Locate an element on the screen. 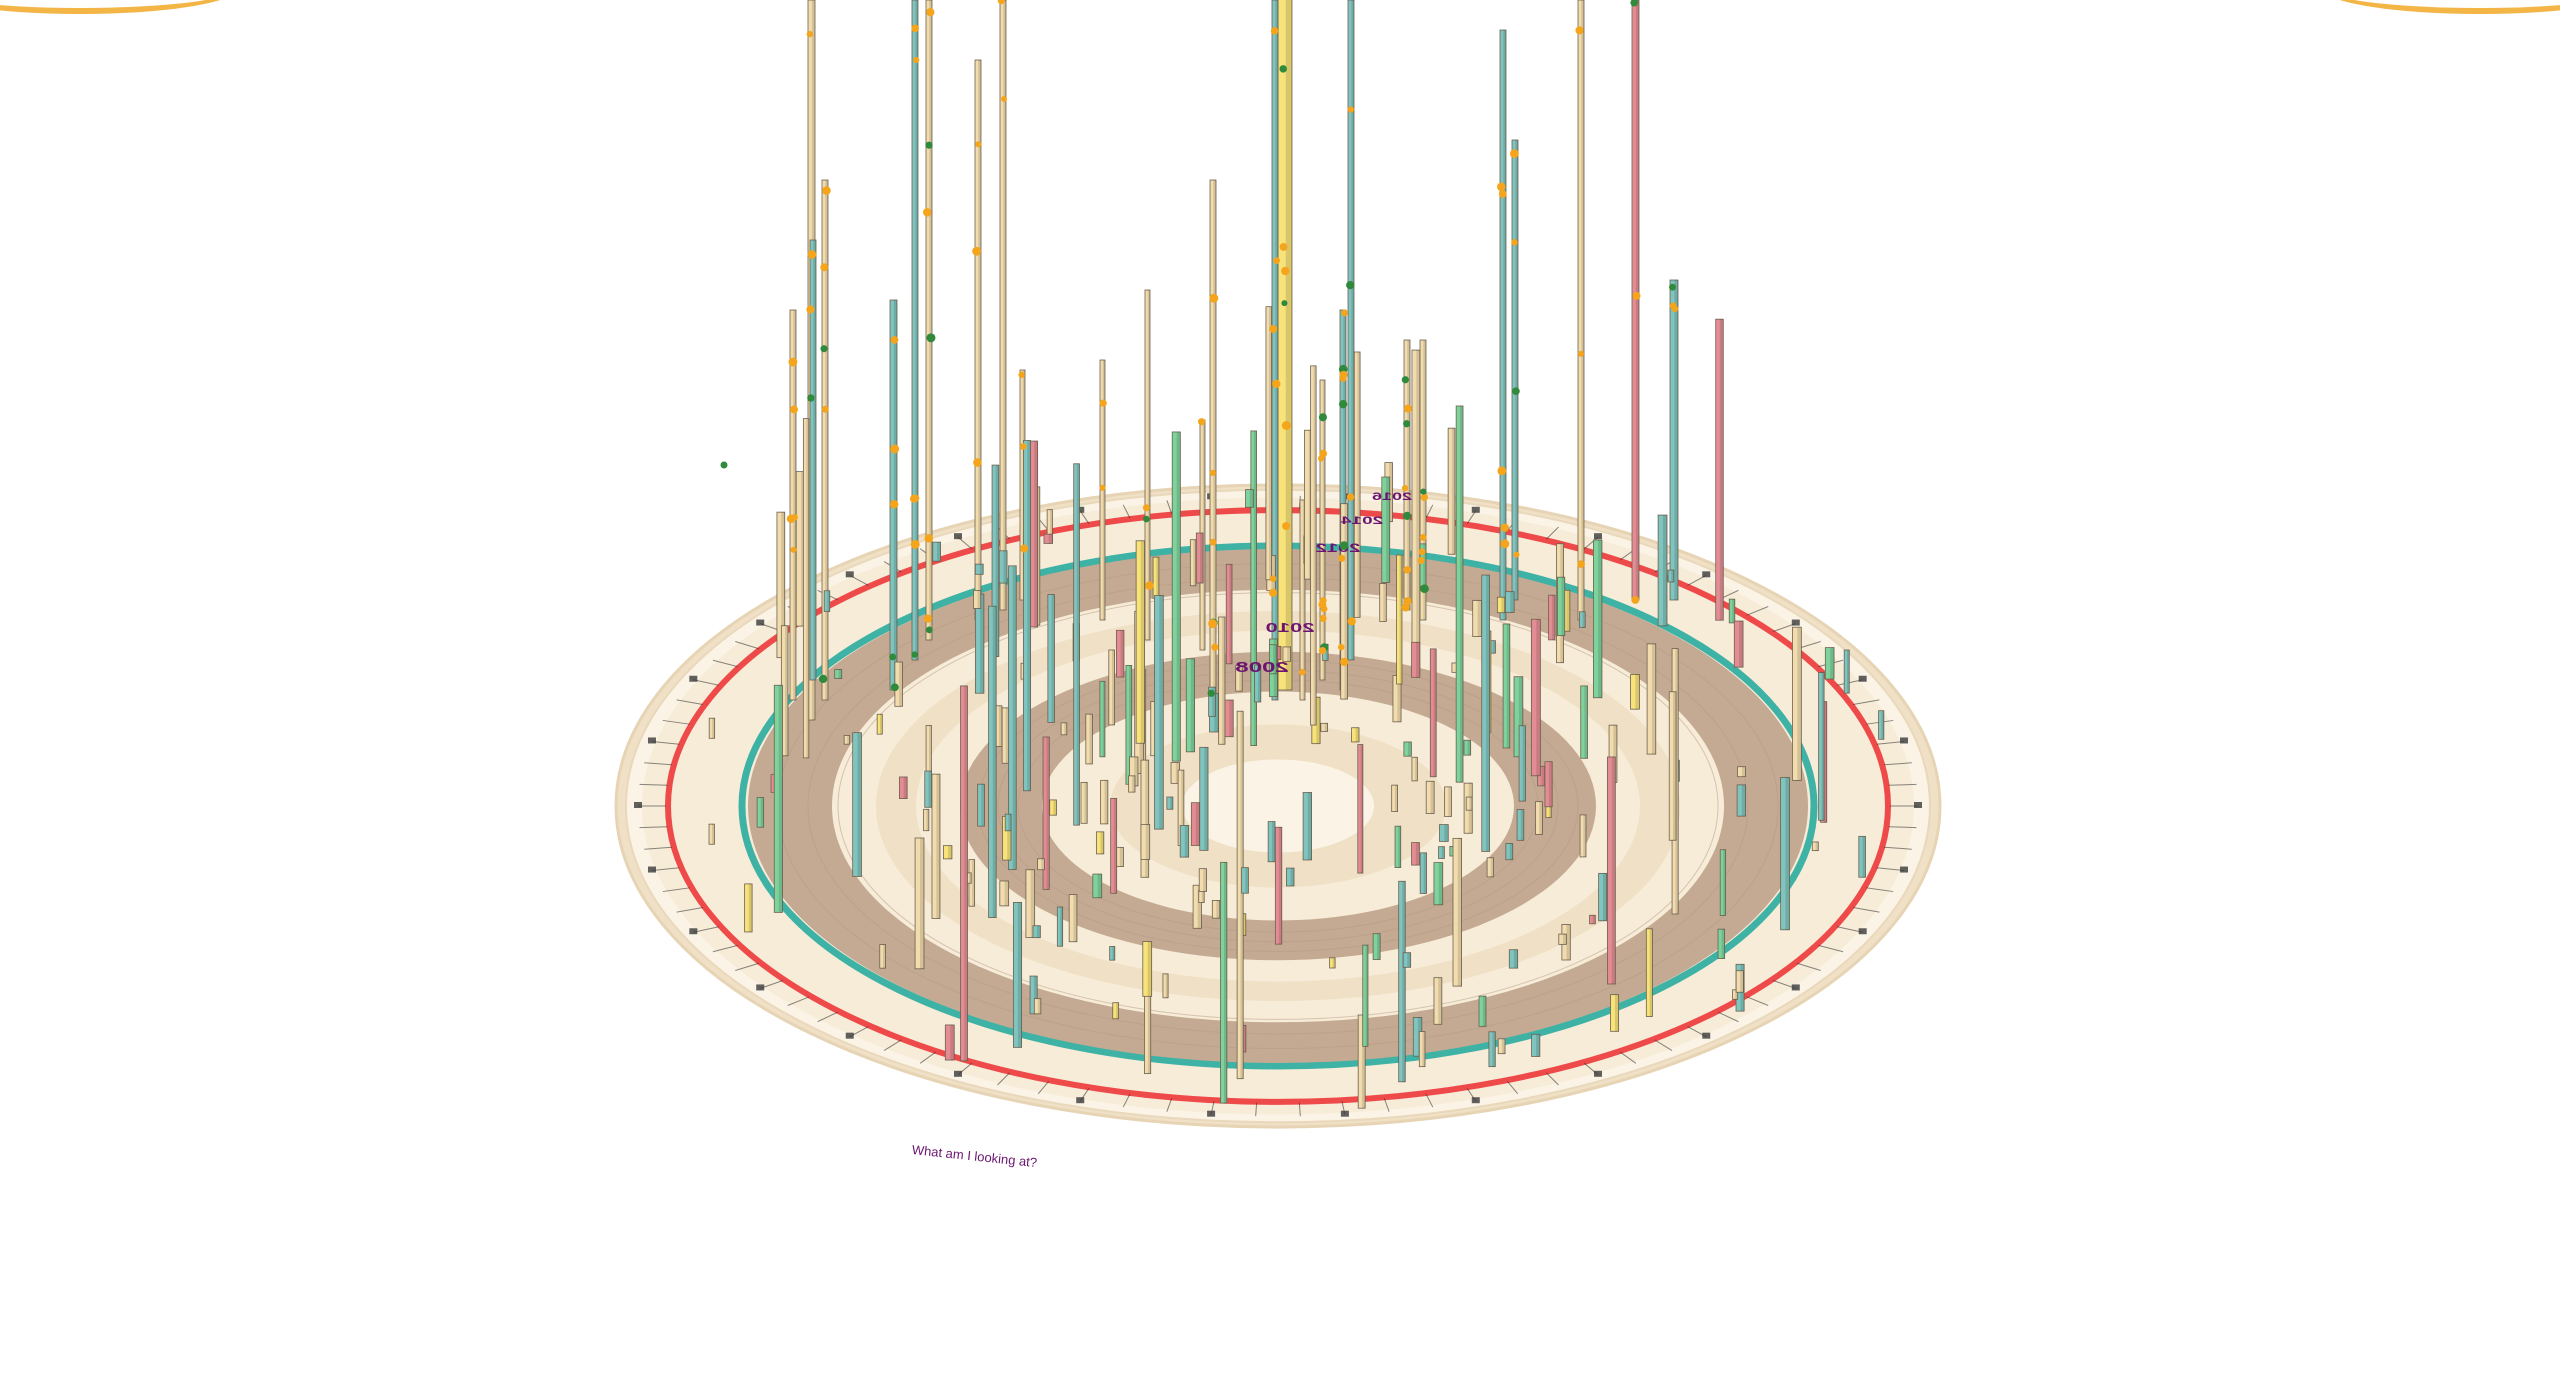 The width and height of the screenshot is (2560, 1398). year-label: 2010 is located at coordinates (1290, 627).